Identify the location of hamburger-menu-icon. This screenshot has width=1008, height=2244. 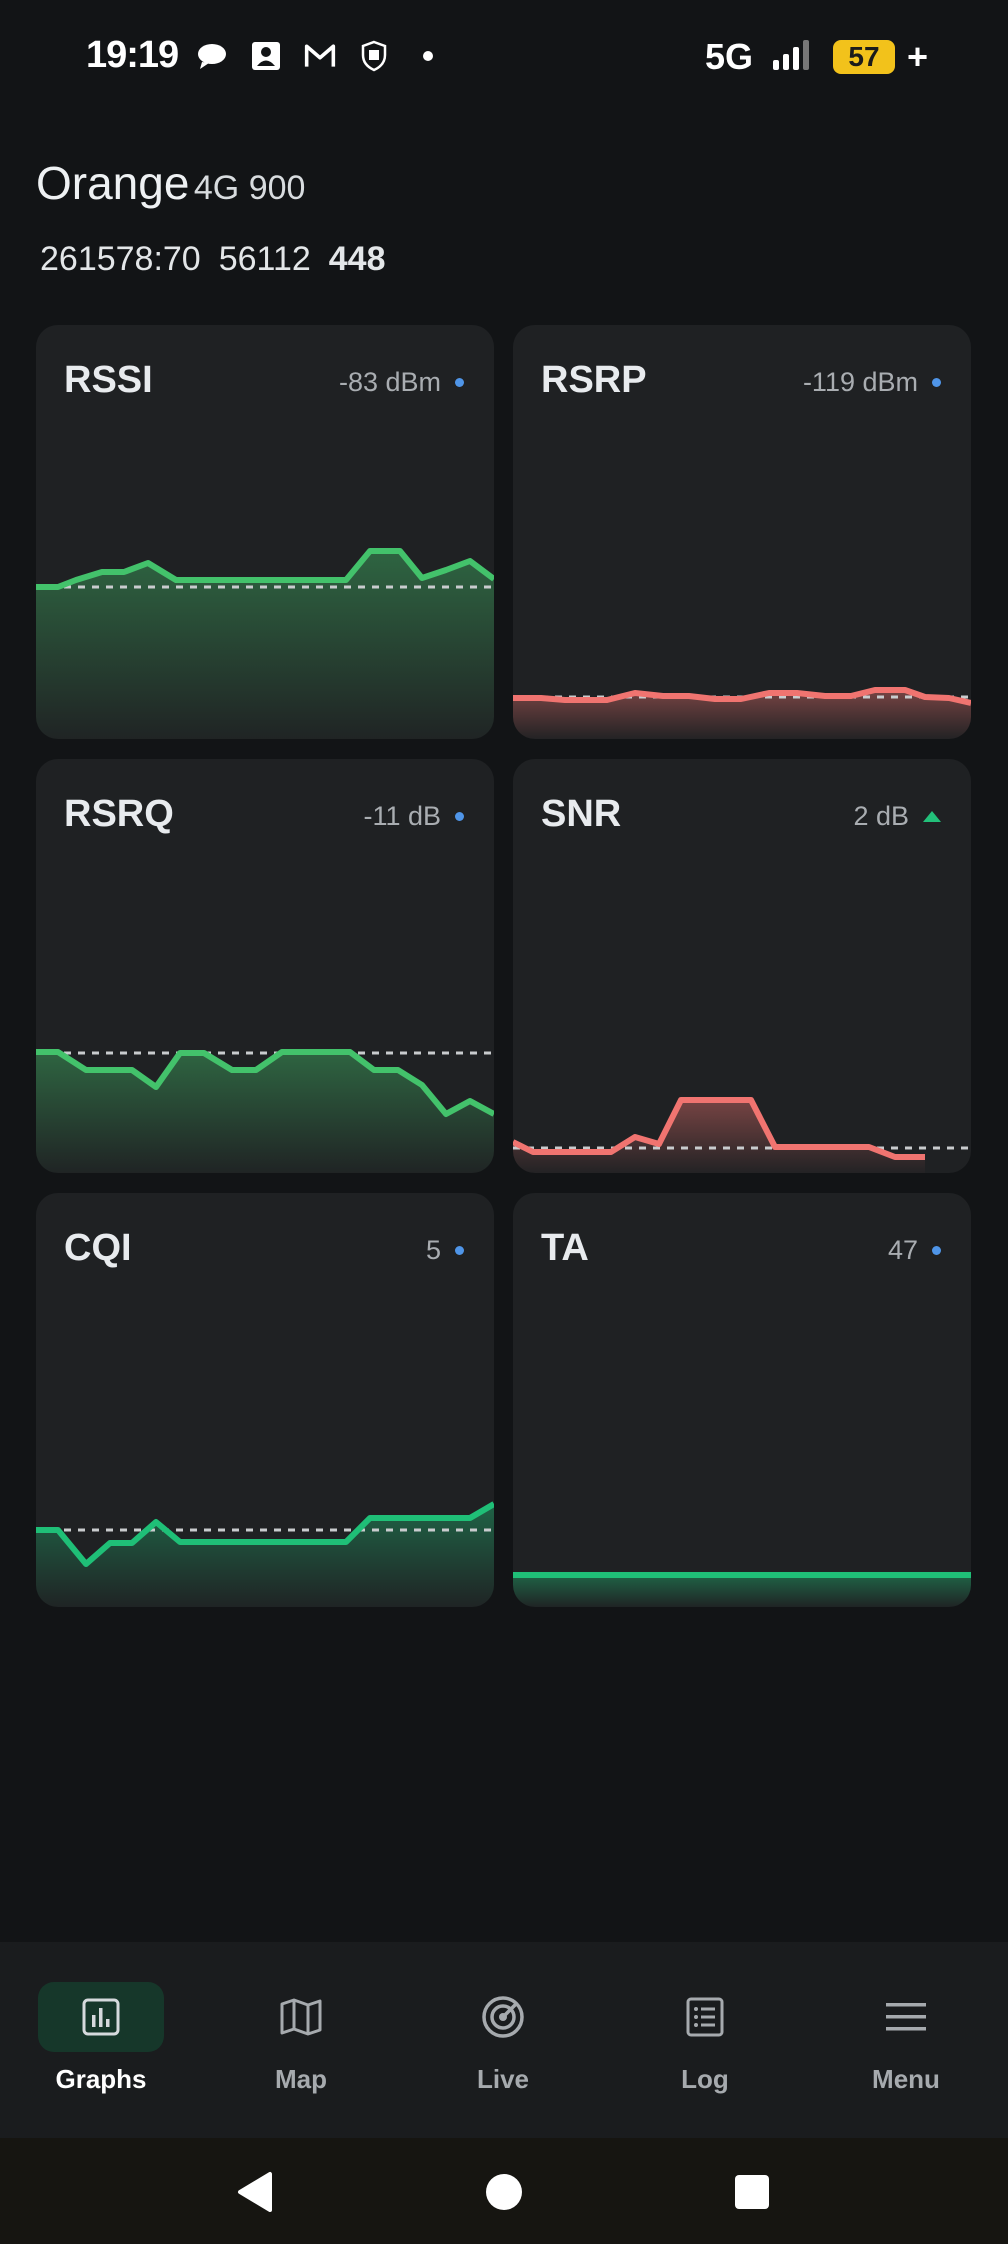
(906, 2017).